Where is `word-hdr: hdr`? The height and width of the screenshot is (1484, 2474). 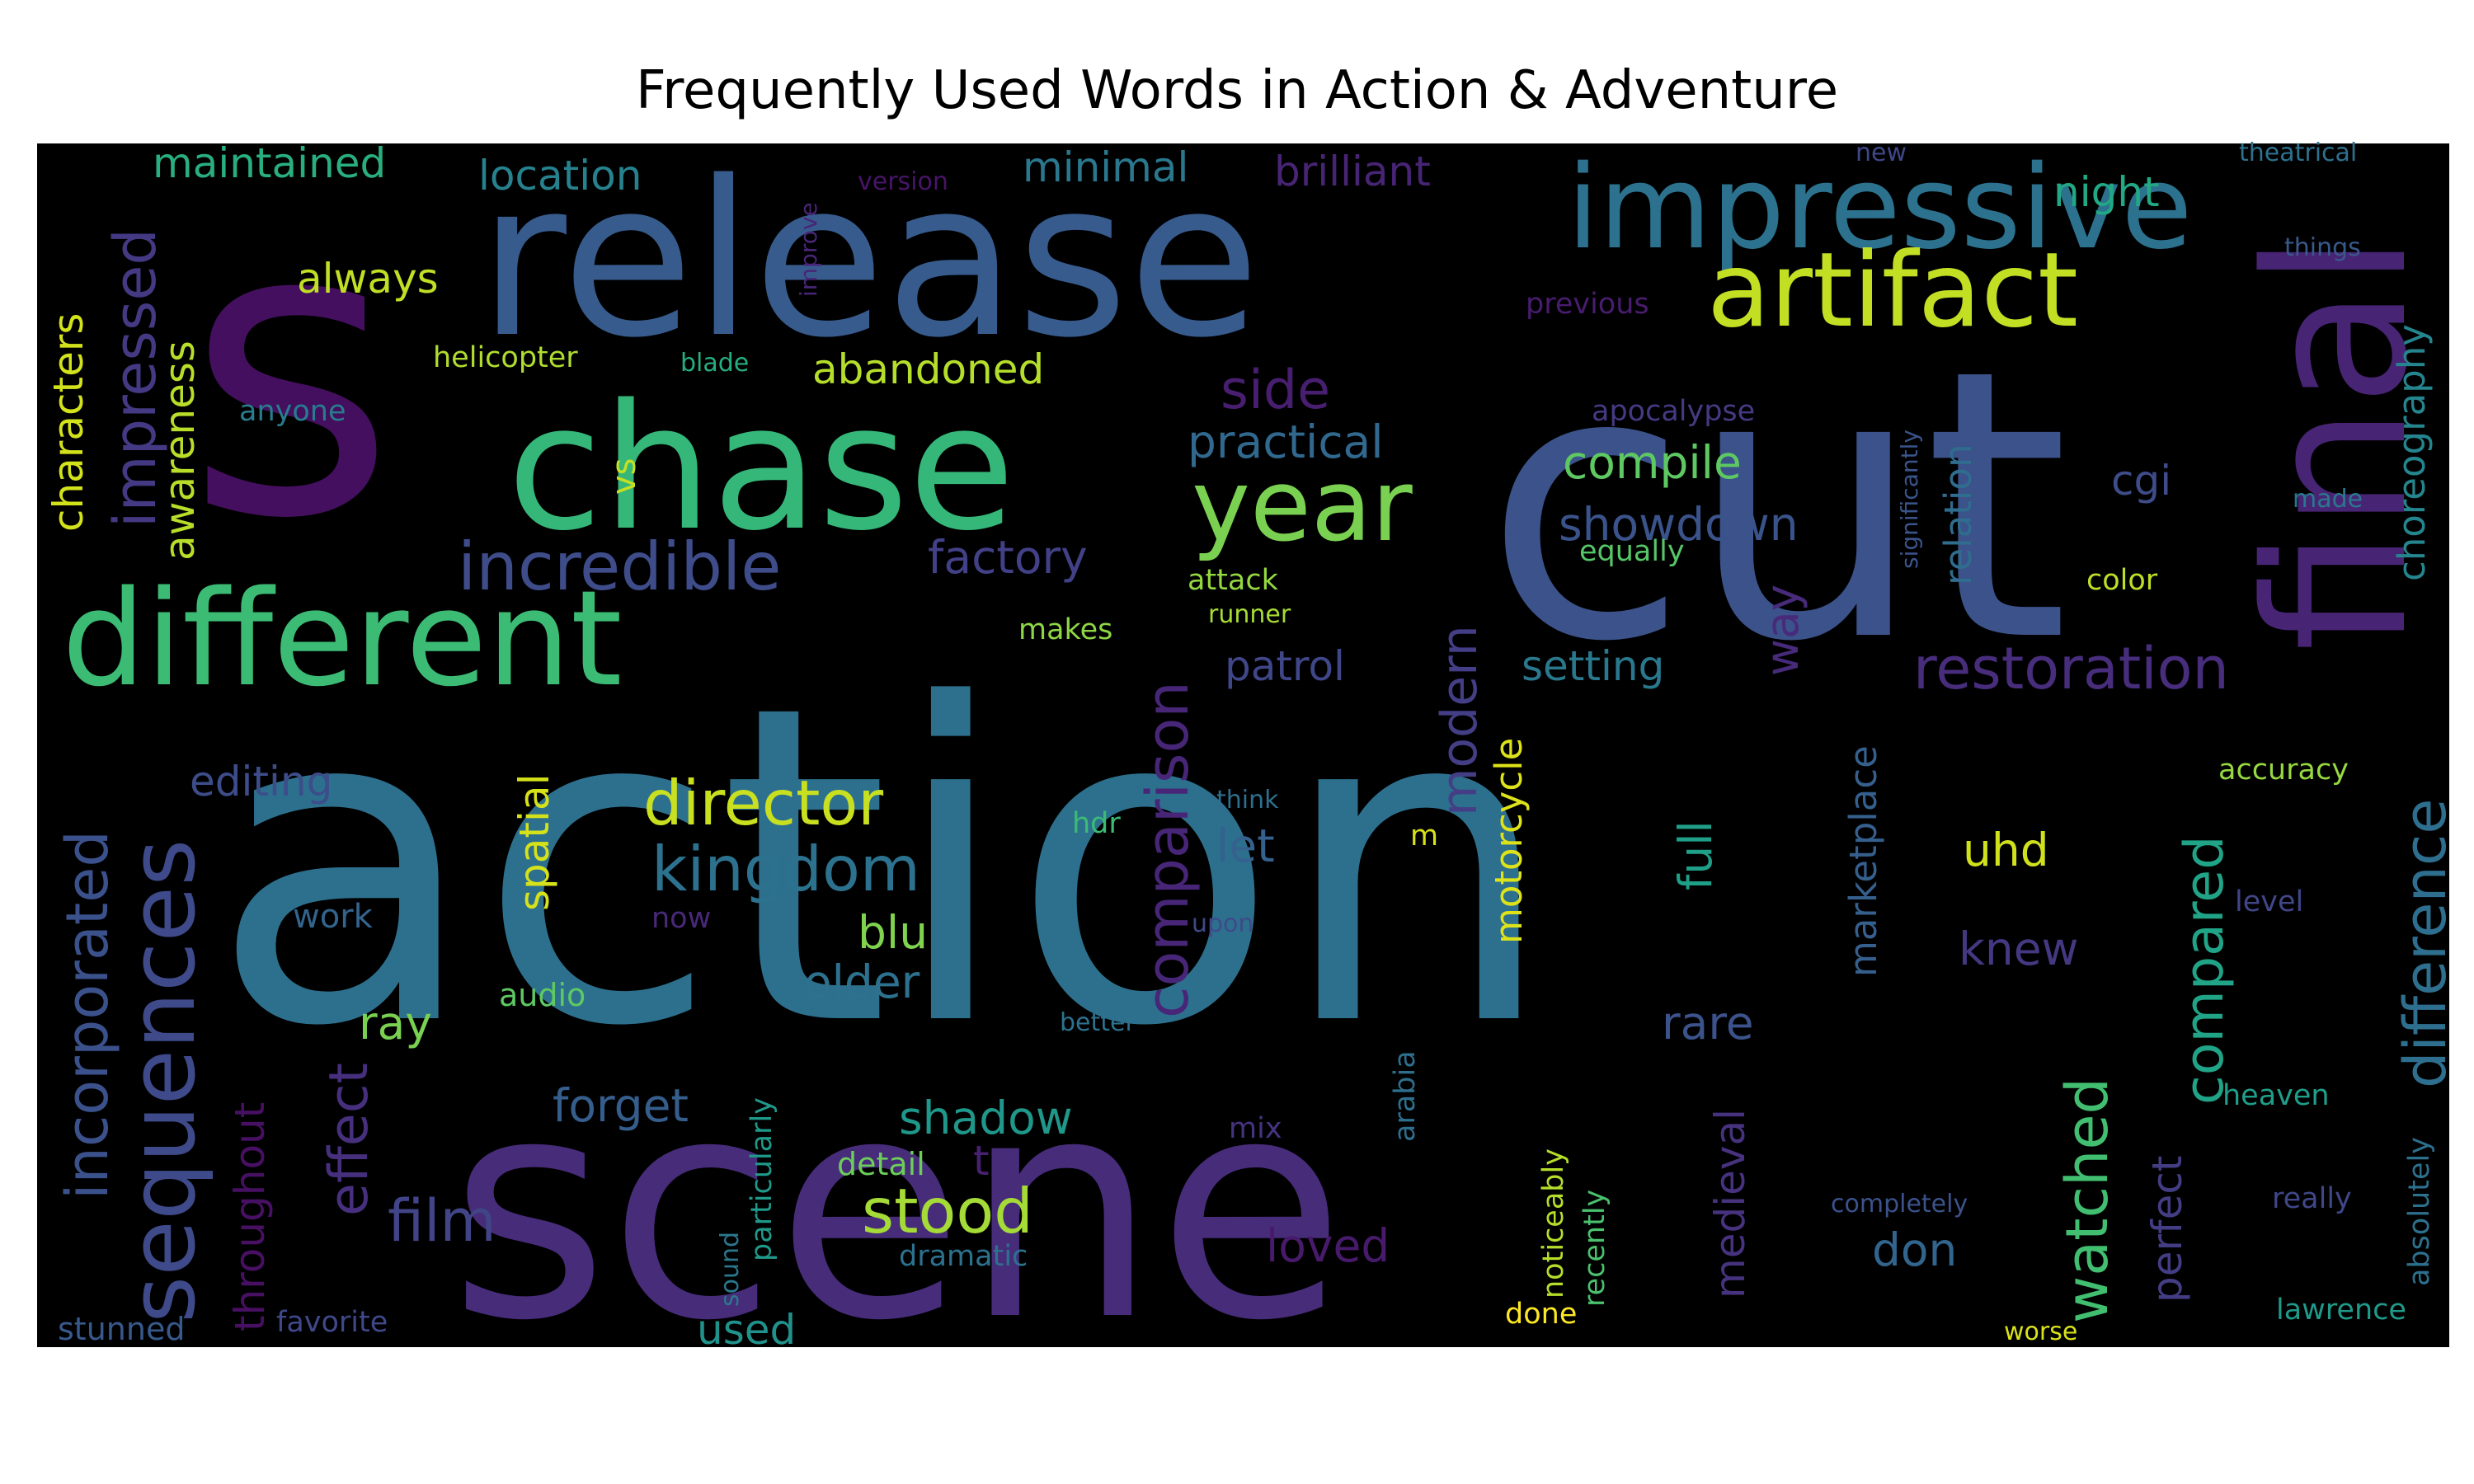
word-hdr: hdr is located at coordinates (1096, 823).